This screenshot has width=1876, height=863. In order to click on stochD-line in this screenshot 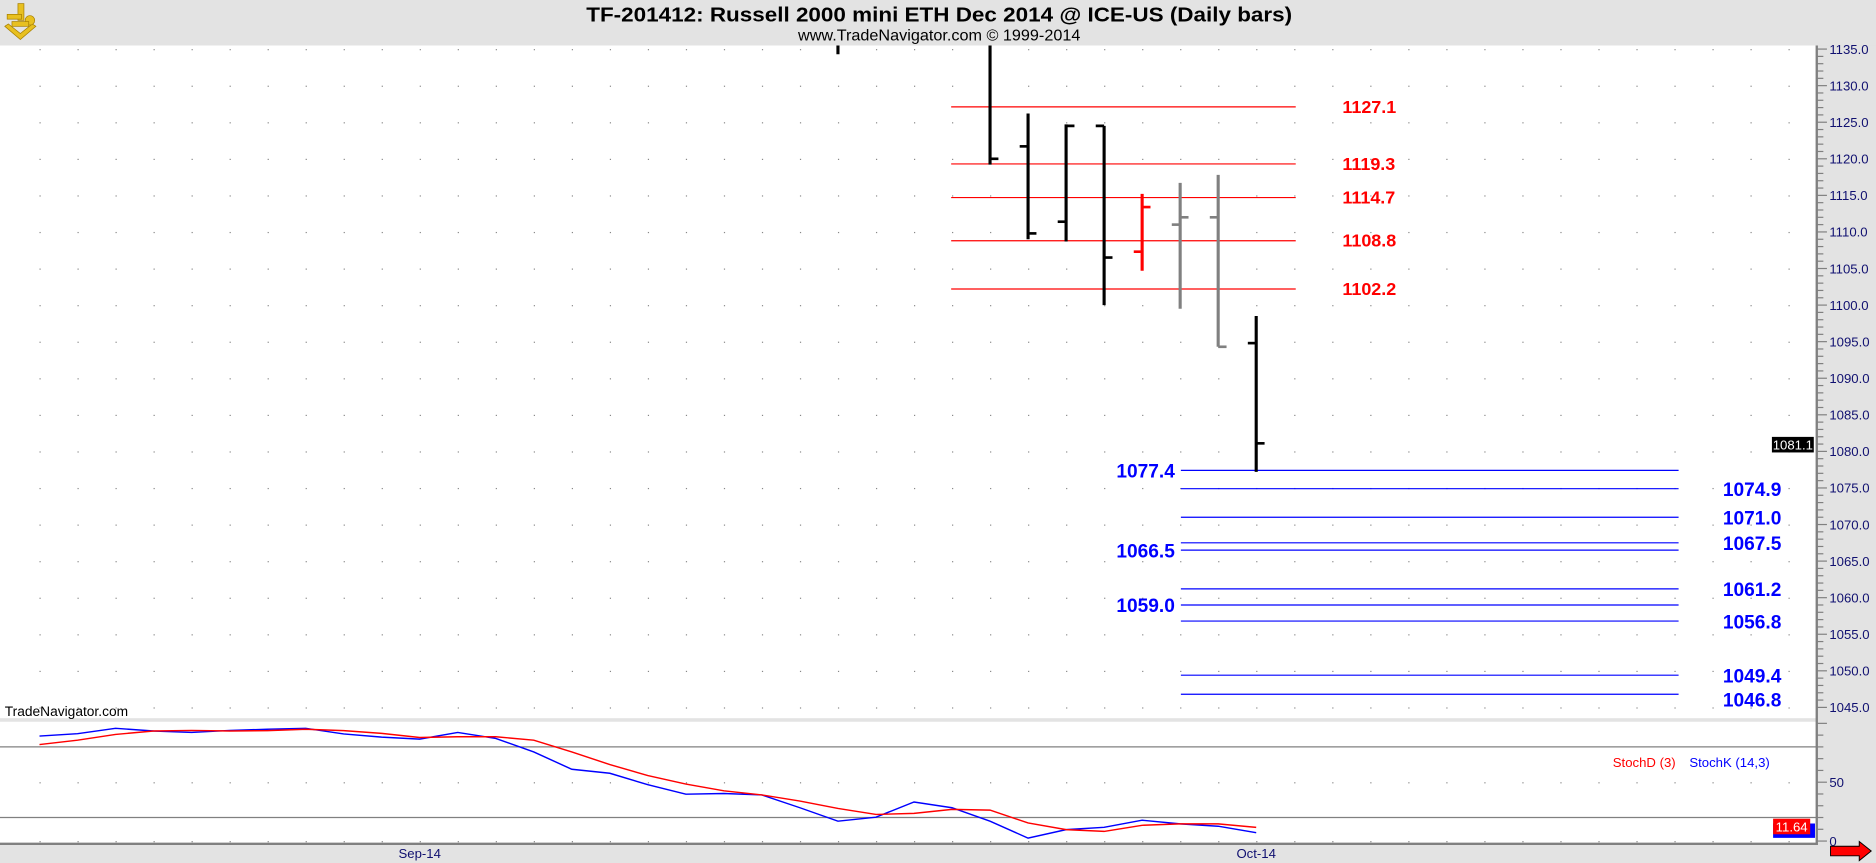, I will do `click(648, 780)`.